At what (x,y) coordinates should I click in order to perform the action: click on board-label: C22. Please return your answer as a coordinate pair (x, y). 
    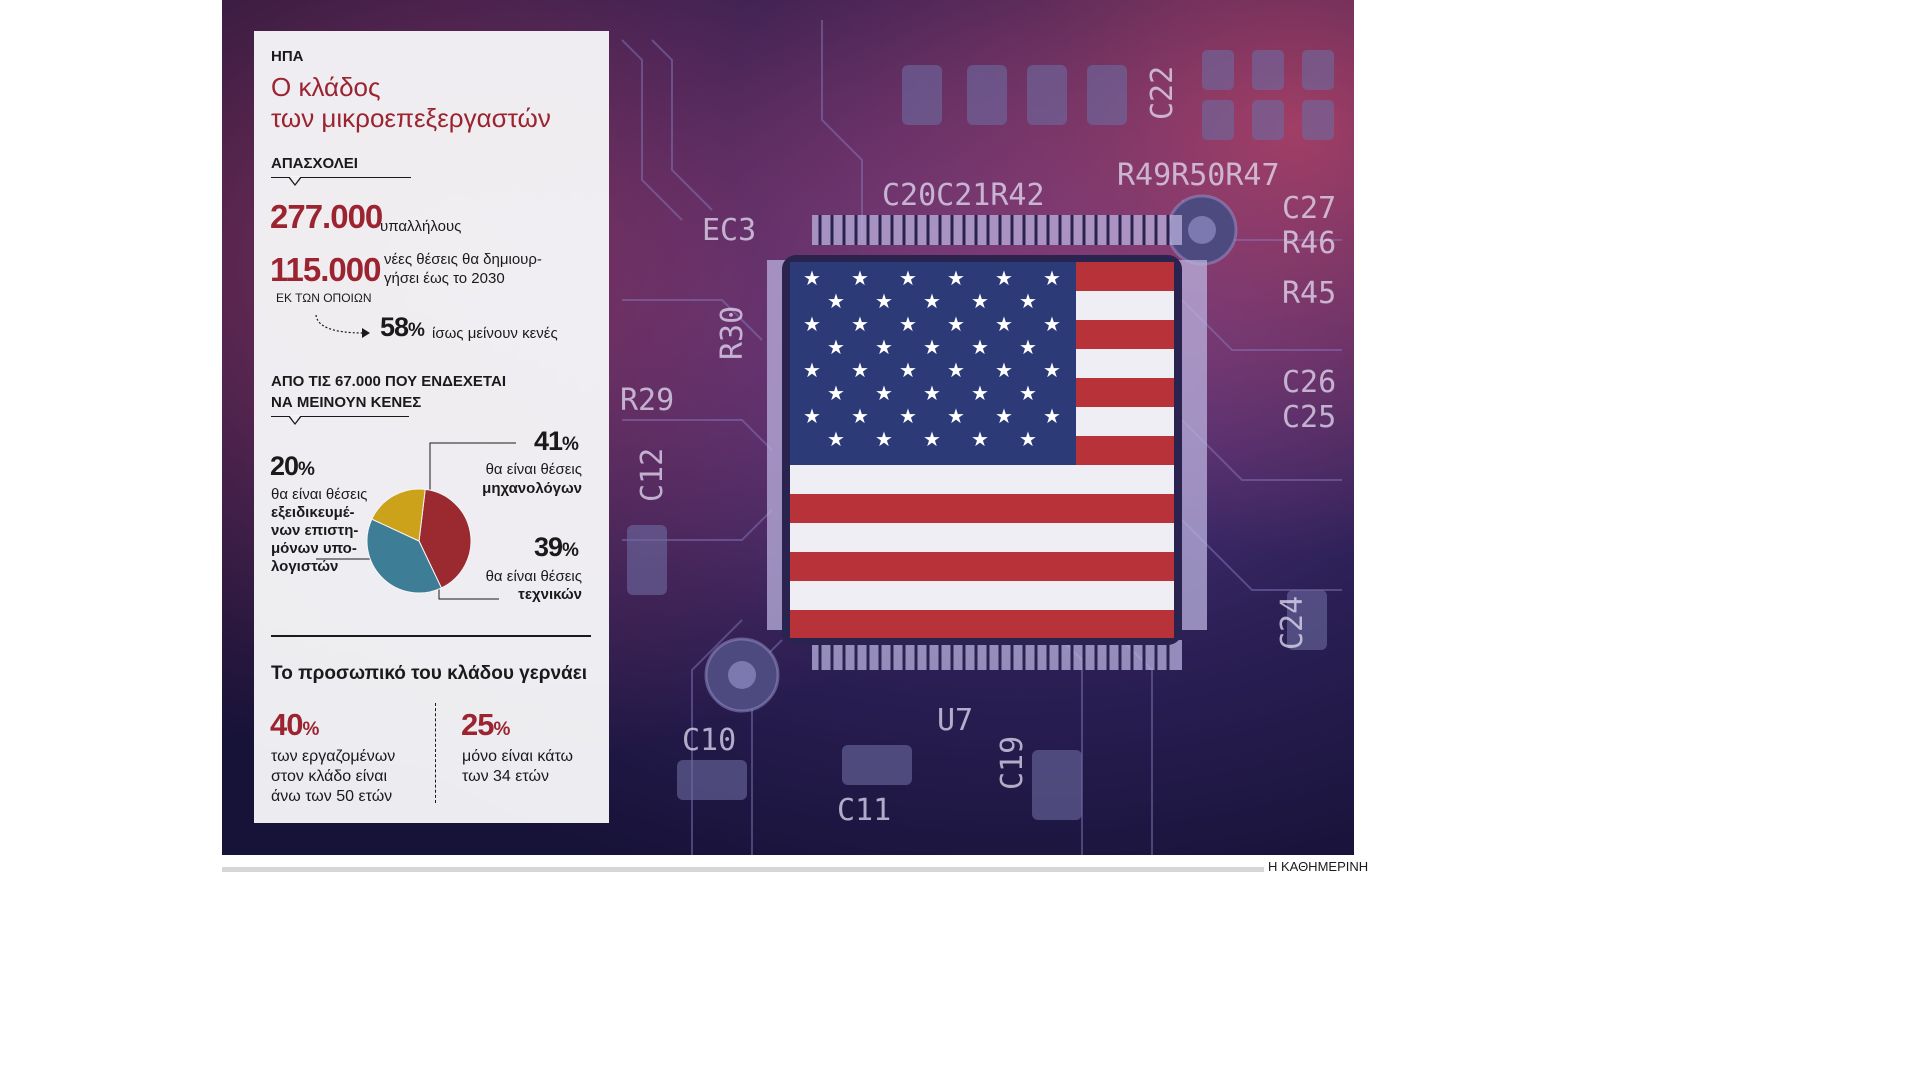
    Looking at the image, I should click on (1162, 93).